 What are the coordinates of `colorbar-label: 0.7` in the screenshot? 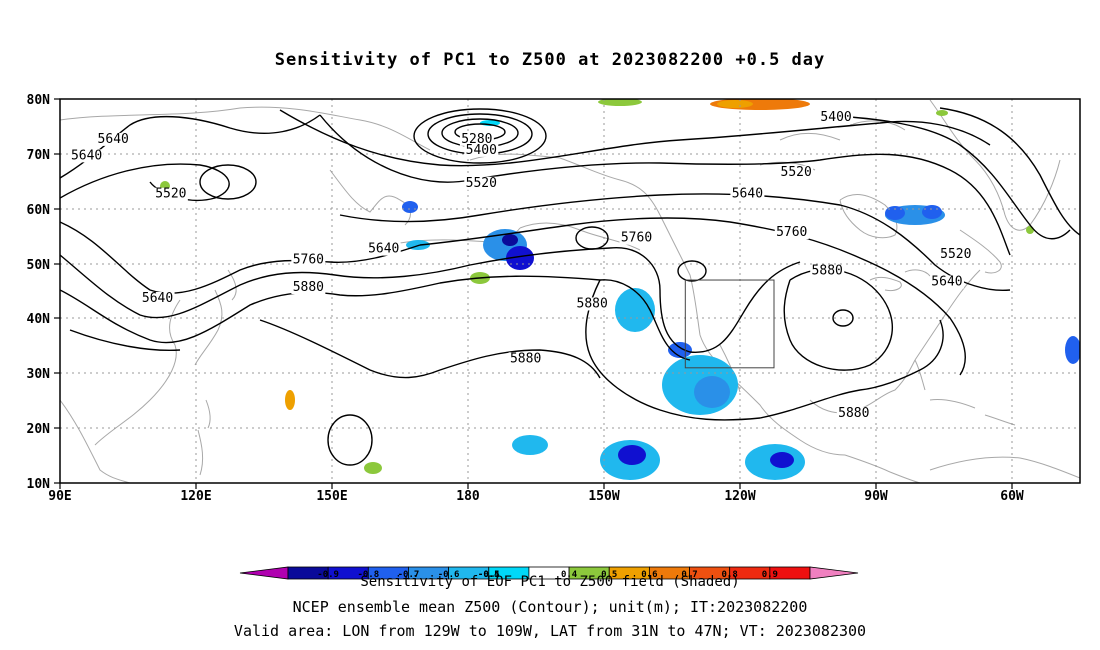 It's located at (689, 575).